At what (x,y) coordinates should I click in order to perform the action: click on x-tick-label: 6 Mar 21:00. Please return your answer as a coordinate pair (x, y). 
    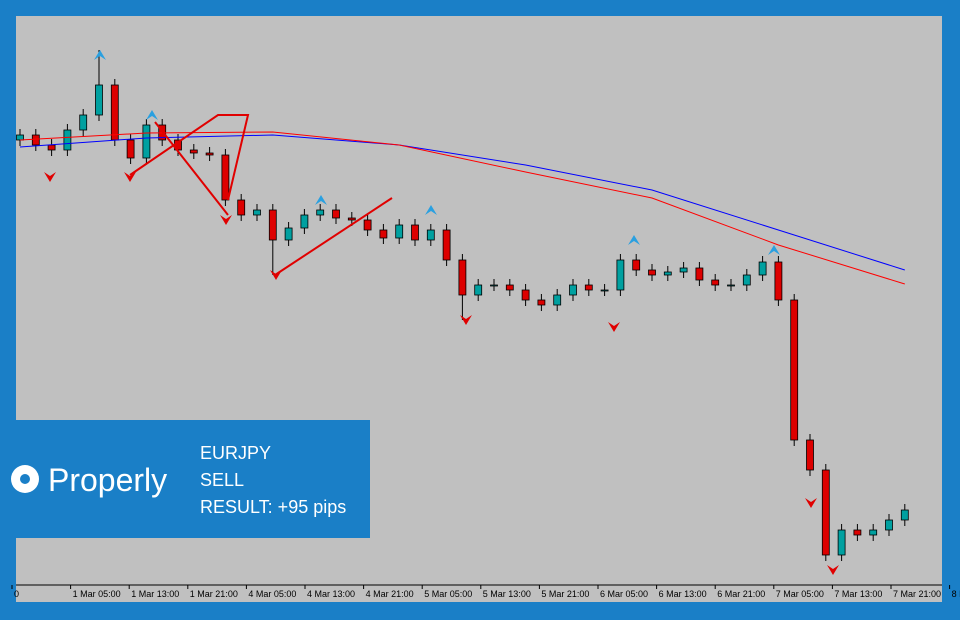
    Looking at the image, I should click on (741, 594).